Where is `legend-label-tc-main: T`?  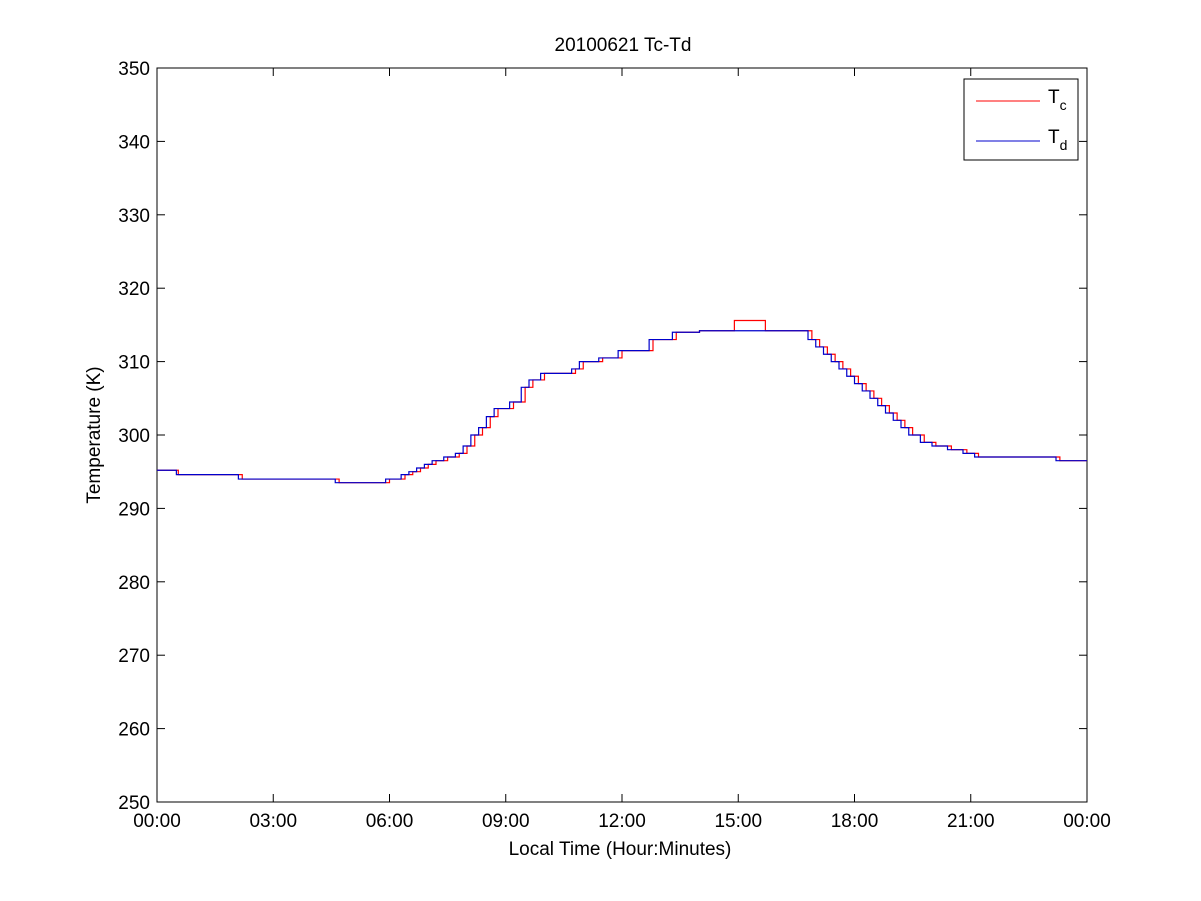
legend-label-tc-main: T is located at coordinates (1054, 97).